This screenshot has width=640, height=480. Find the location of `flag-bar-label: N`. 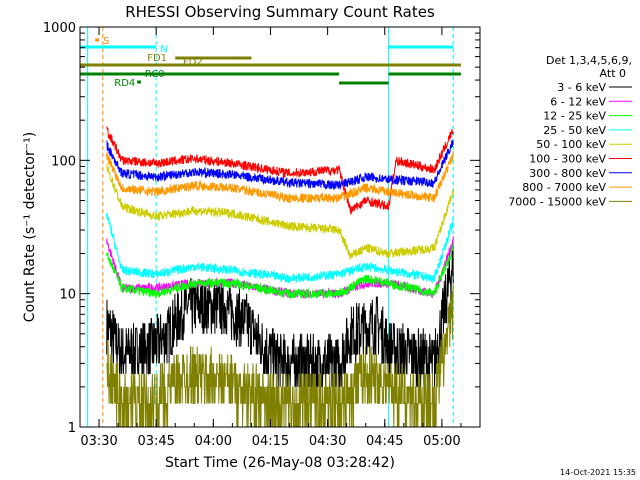

flag-bar-label: N is located at coordinates (163, 49).